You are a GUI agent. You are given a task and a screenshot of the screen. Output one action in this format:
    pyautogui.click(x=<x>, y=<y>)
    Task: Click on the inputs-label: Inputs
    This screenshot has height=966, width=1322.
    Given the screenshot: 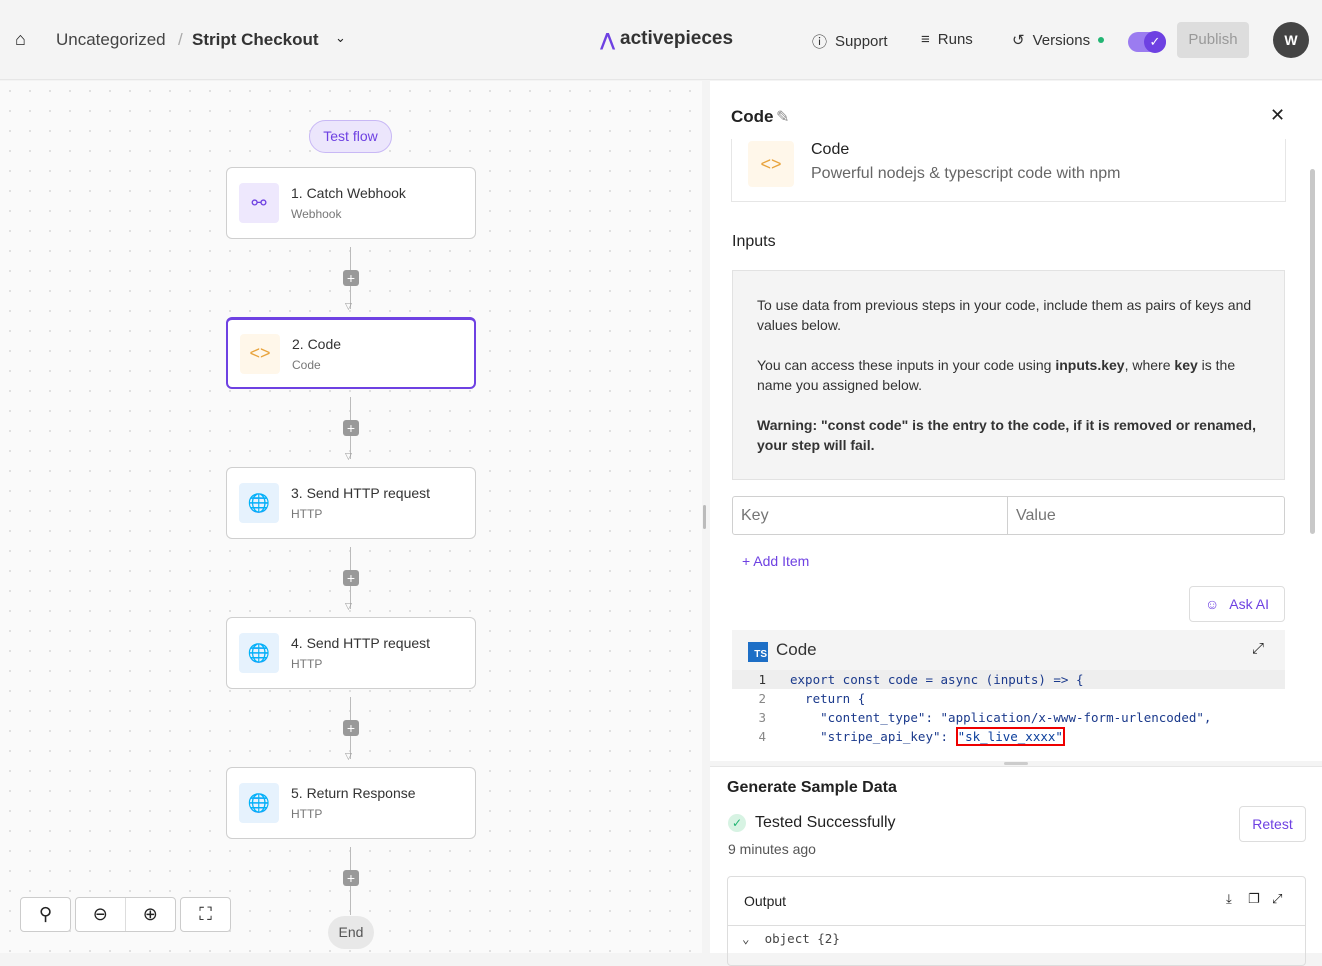 What is the action you would take?
    pyautogui.click(x=754, y=241)
    